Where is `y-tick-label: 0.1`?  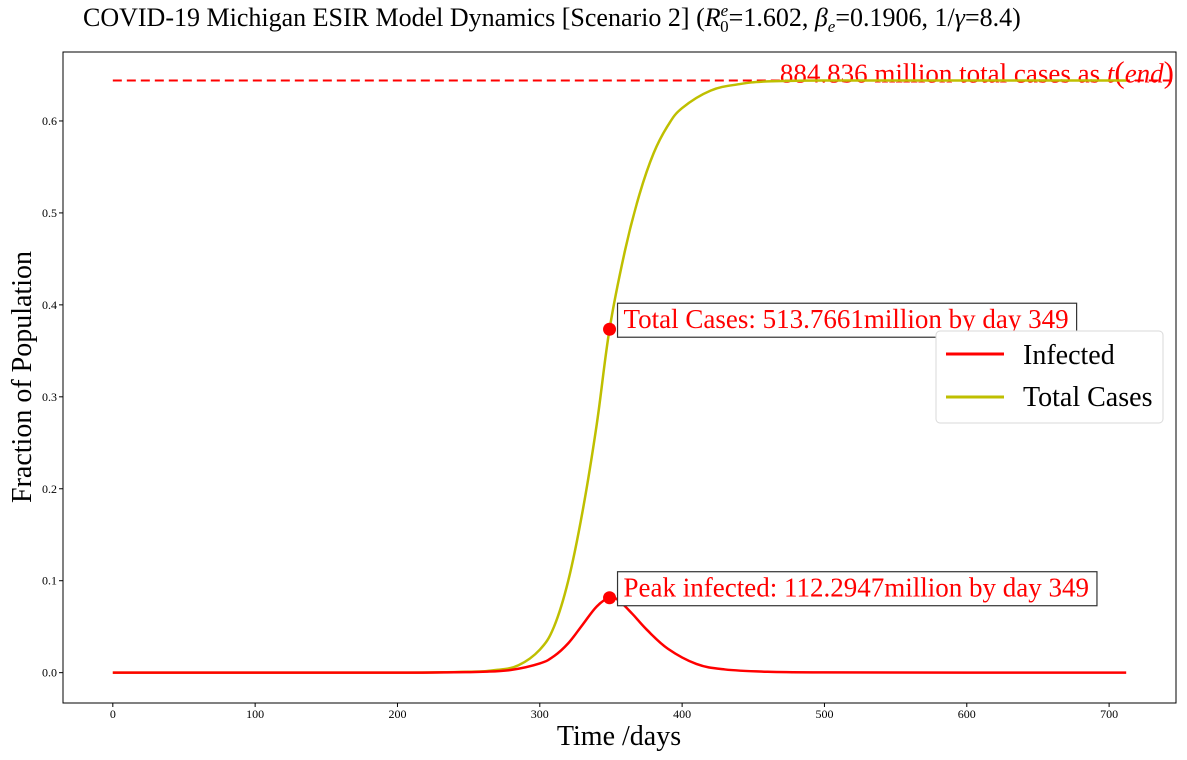
y-tick-label: 0.1 is located at coordinates (49, 581).